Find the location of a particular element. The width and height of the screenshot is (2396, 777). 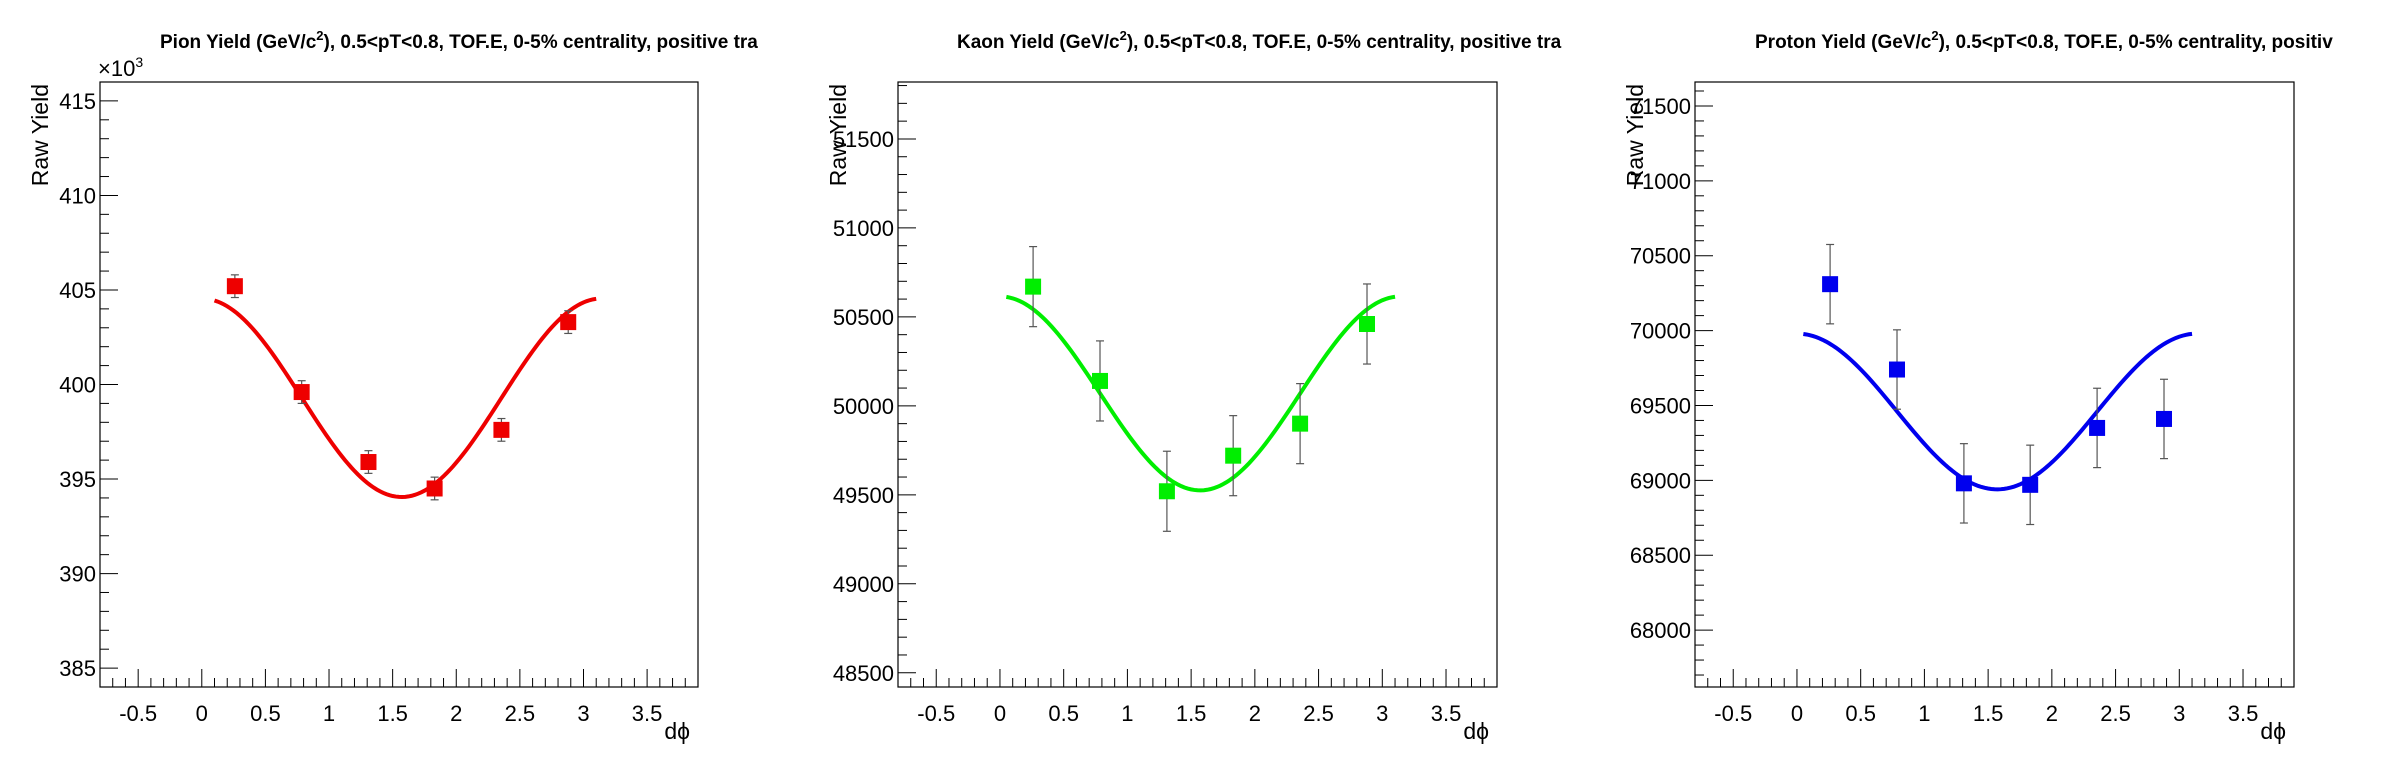

y-tick-label: 50000 is located at coordinates (863, 406).